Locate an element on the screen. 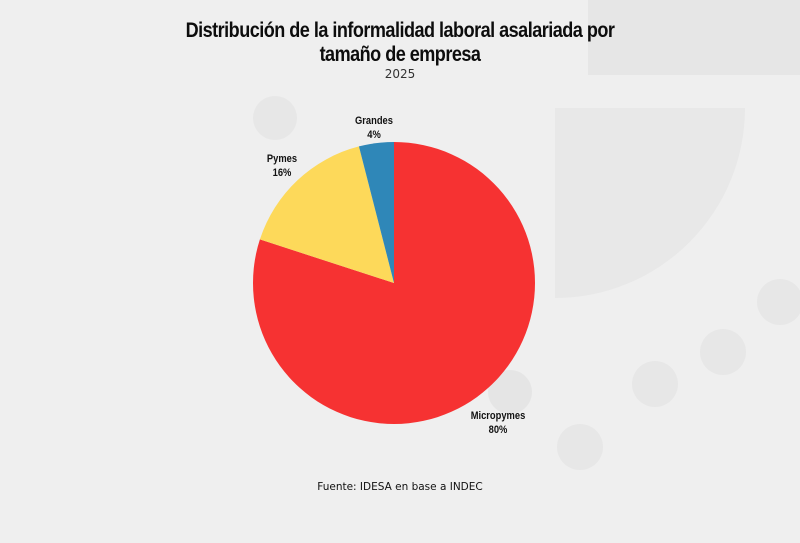 Image resolution: width=800 pixels, height=543 pixels. pie-slice-grandes is located at coordinates (376, 212).